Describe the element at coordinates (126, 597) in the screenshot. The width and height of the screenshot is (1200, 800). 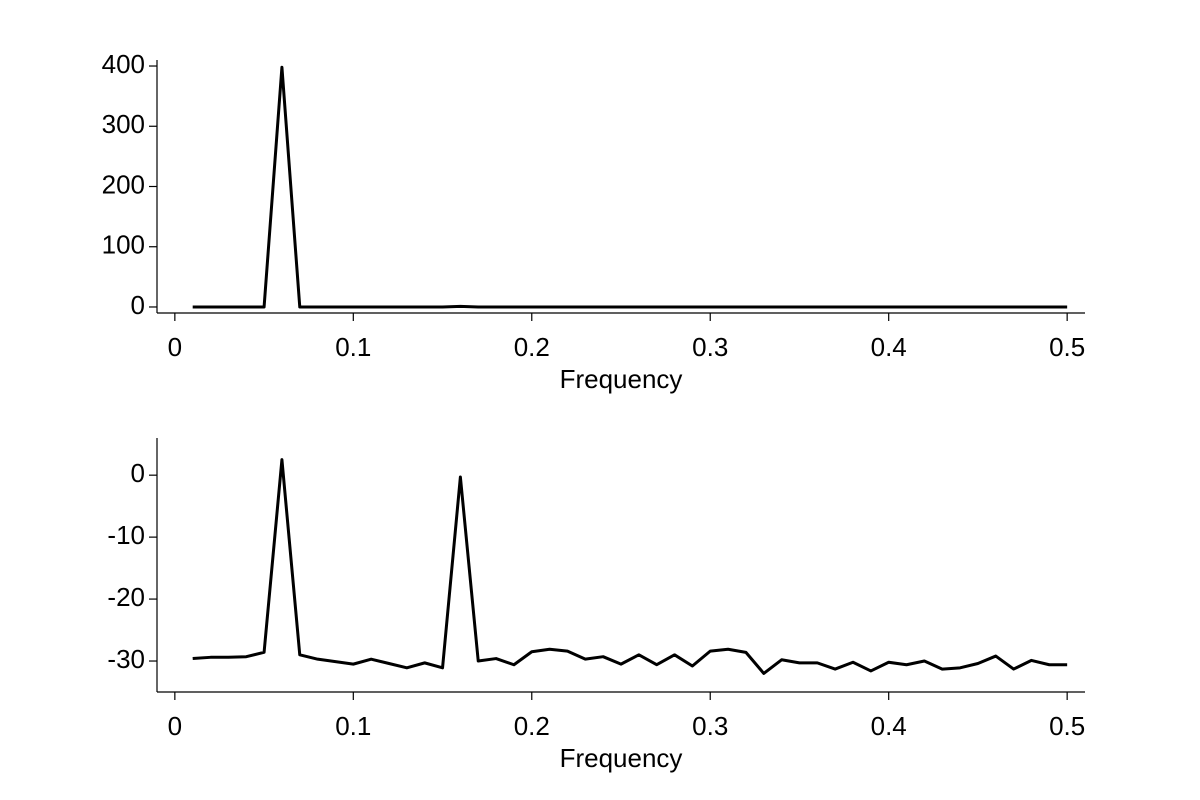
I see `y-tick-label: -20` at that location.